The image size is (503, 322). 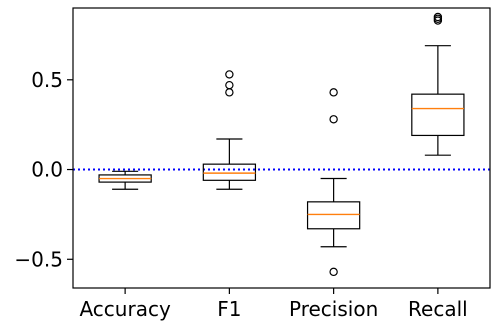 What do you see at coordinates (229, 309) in the screenshot?
I see `x-tick-label: F1` at bounding box center [229, 309].